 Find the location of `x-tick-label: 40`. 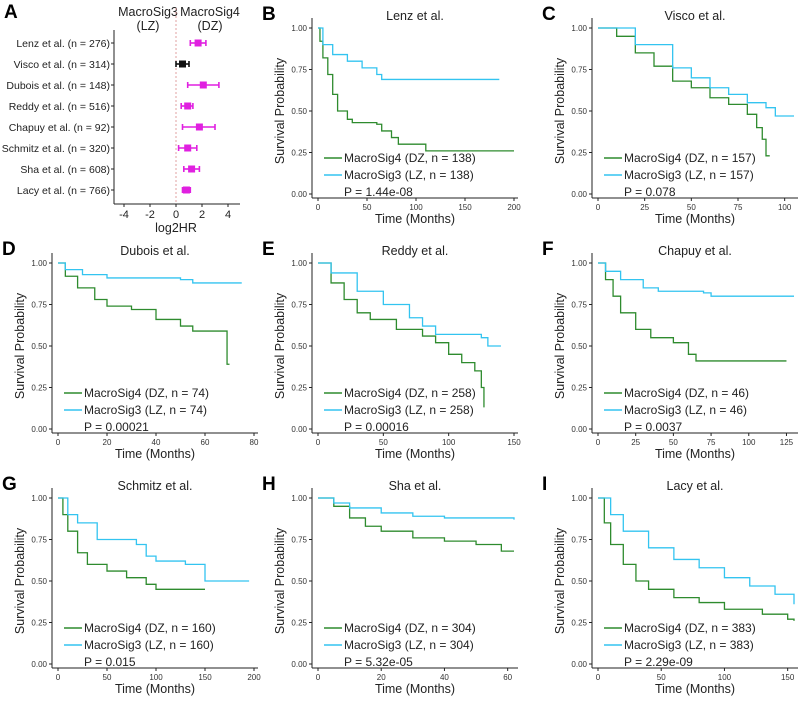

x-tick-label: 40 is located at coordinates (156, 442).